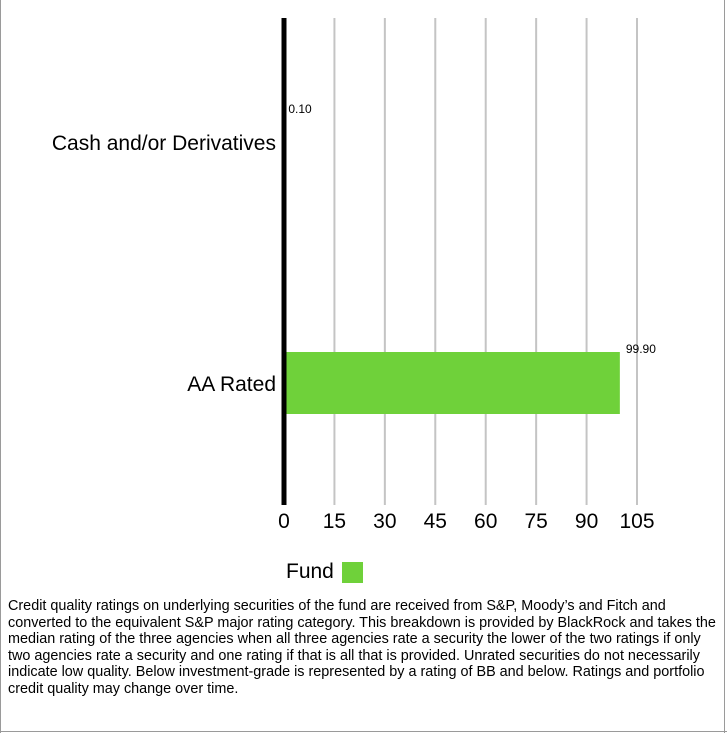  What do you see at coordinates (641, 349) in the screenshot?
I see `value-label-1: 99.90` at bounding box center [641, 349].